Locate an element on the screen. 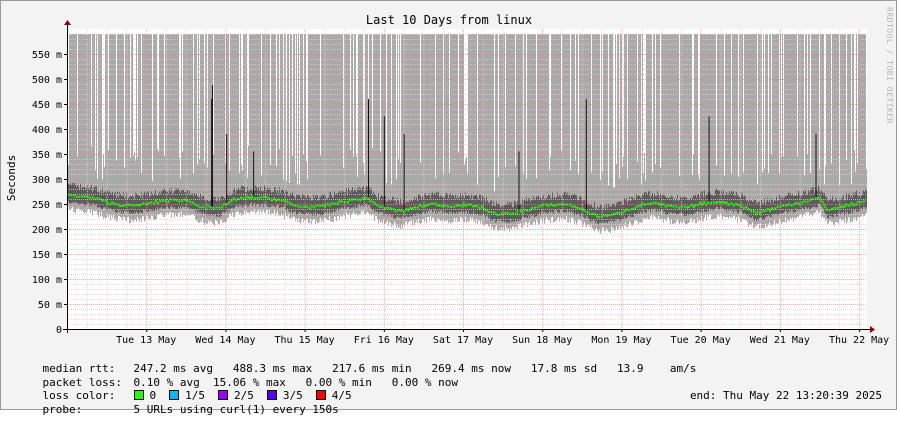 Image resolution: width=897 pixels, height=431 pixels. y-tick-label: 400 m is located at coordinates (47, 130).